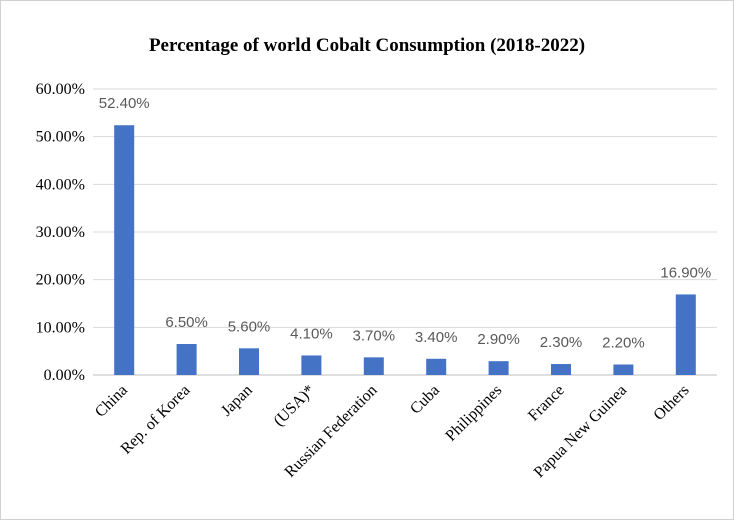  Describe the element at coordinates (436, 337) in the screenshot. I see `data-label: 3.40%` at that location.